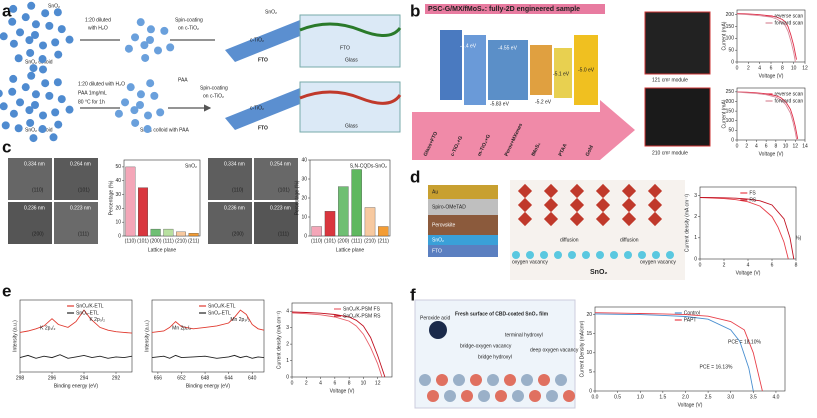 Image resolution: width=817 pixels, height=418 pixels. I want to click on legend-label: reverse scan, so click(789, 94).